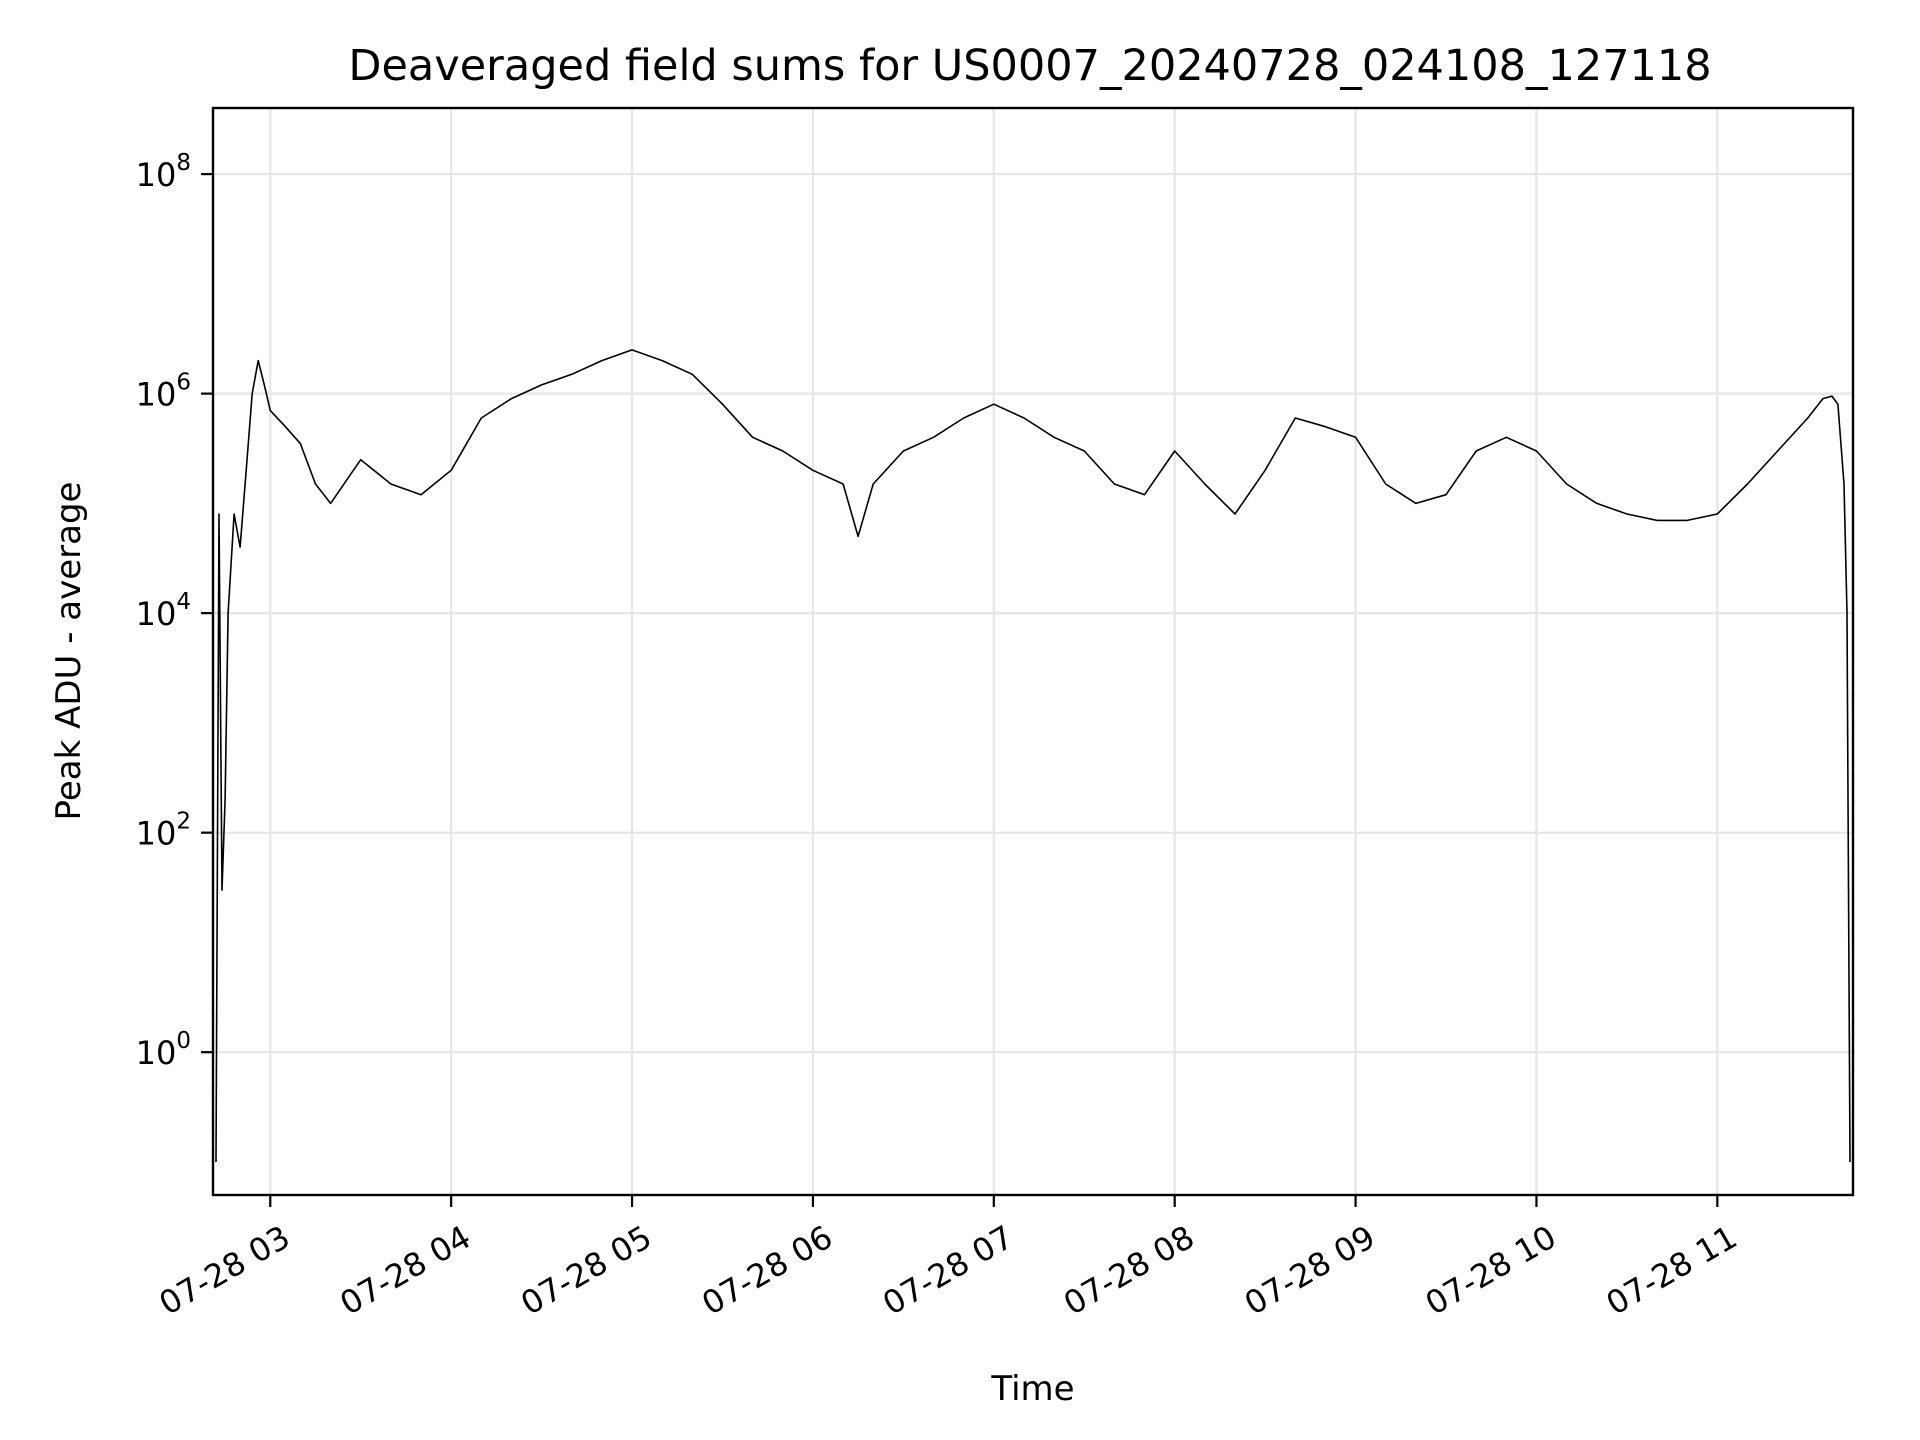 This screenshot has width=1920, height=1440. I want to click on y-tick-label: 10⁰, so click(163, 1050).